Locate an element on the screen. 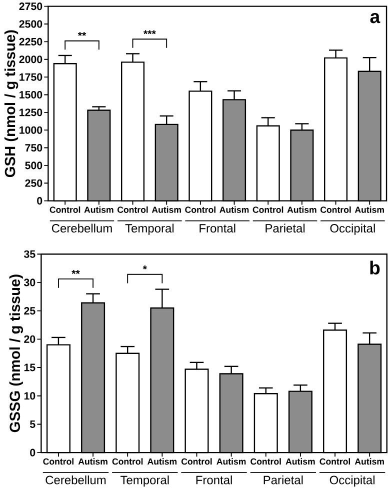 This screenshot has height=488, width=388. y-tick-label: 5 is located at coordinates (33, 424).